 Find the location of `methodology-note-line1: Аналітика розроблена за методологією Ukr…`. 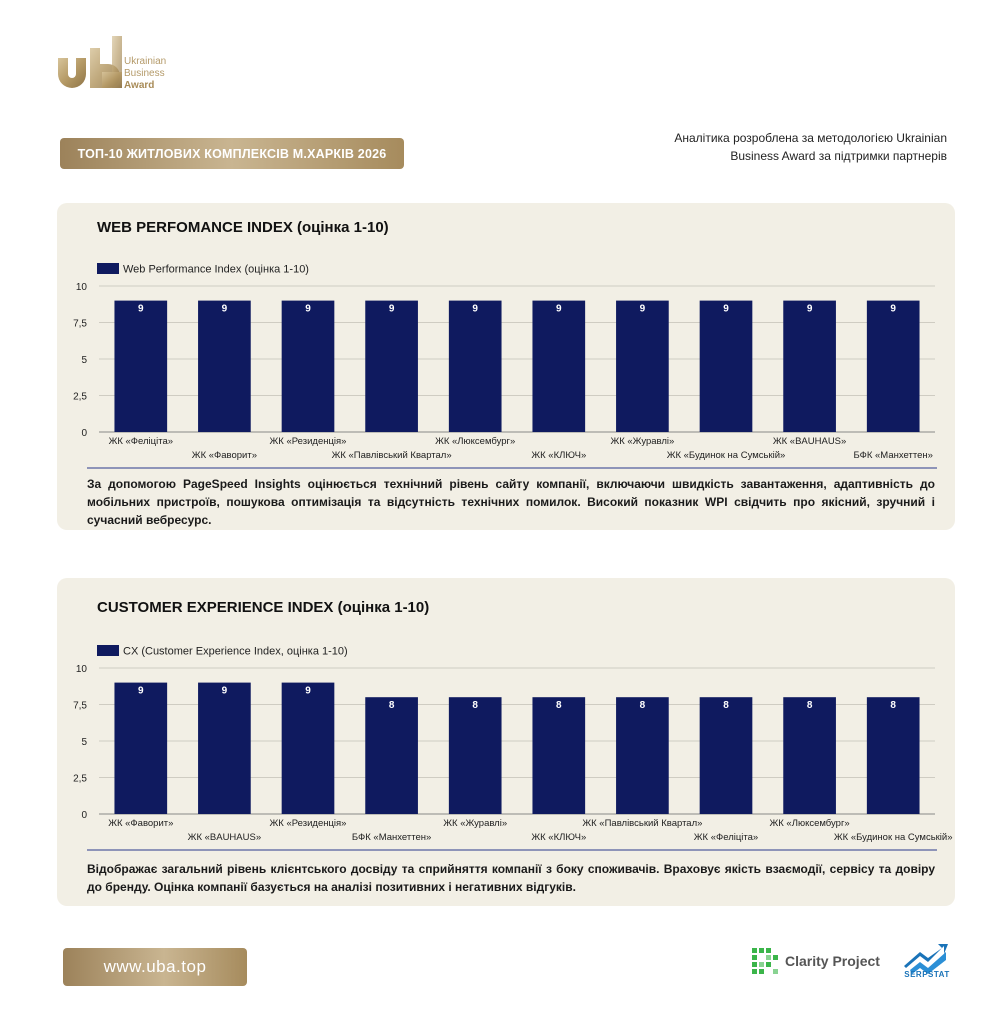

methodology-note-line1: Аналітика розроблена за методологією Ukr… is located at coordinates (810, 138).